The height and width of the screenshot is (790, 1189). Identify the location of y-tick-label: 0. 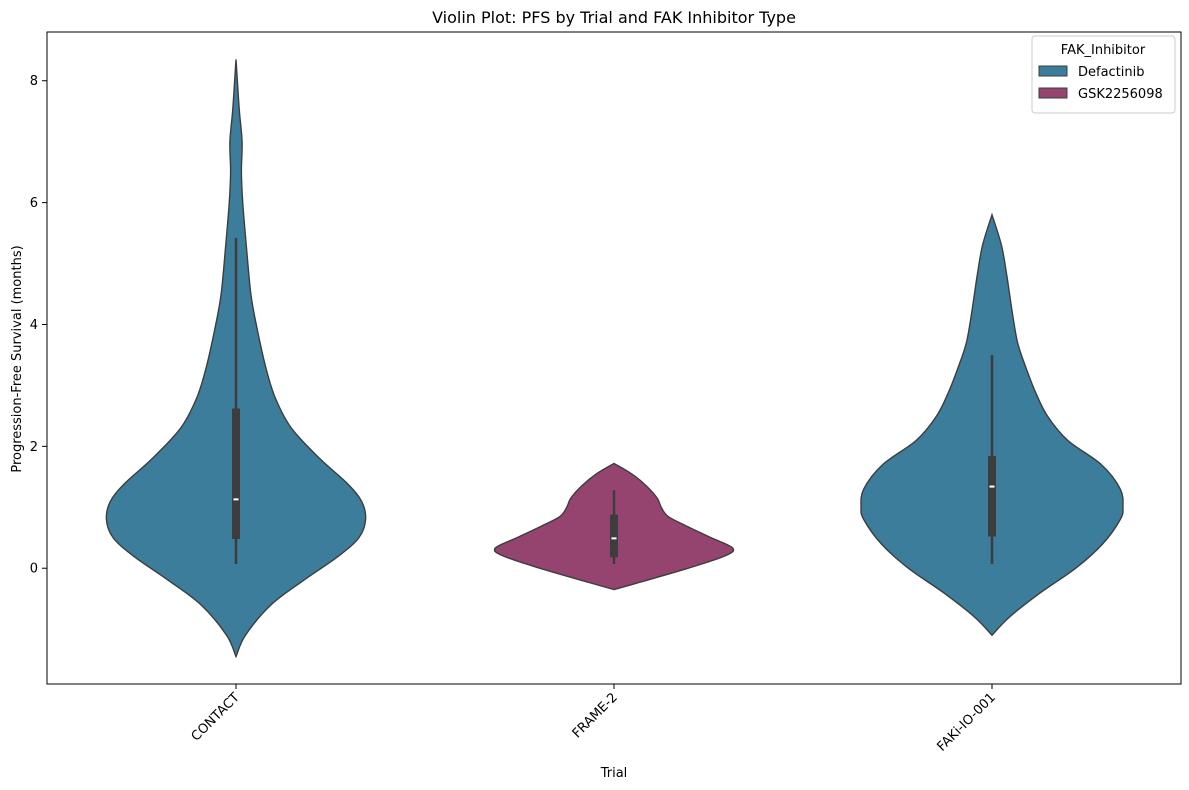
(34, 569).